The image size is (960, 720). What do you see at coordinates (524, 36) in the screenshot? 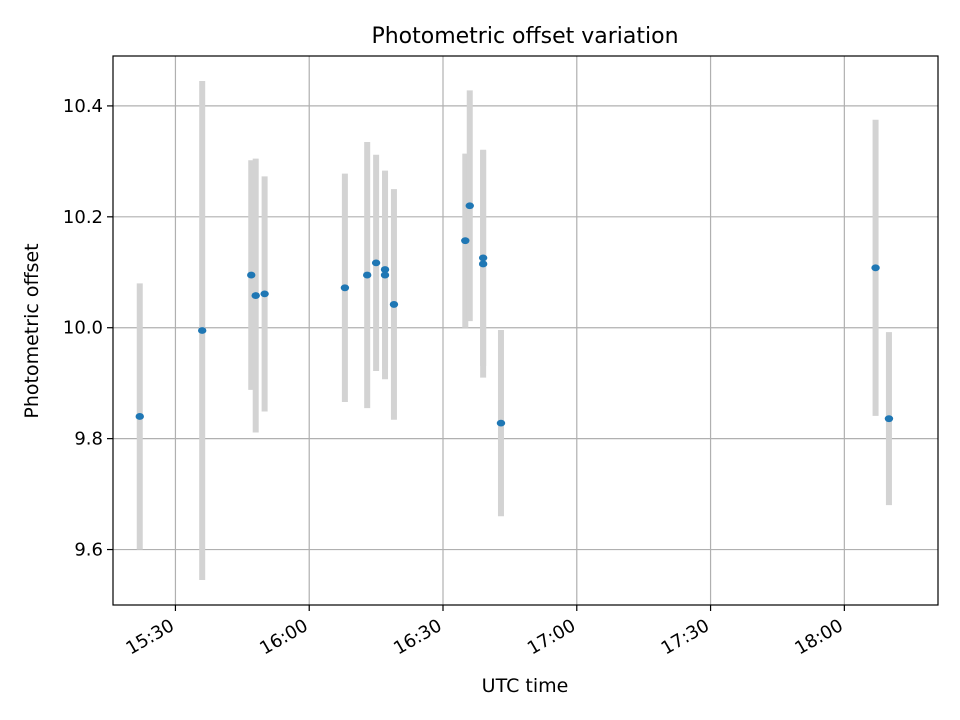
I see `chart-title: Photometric offset variation` at bounding box center [524, 36].